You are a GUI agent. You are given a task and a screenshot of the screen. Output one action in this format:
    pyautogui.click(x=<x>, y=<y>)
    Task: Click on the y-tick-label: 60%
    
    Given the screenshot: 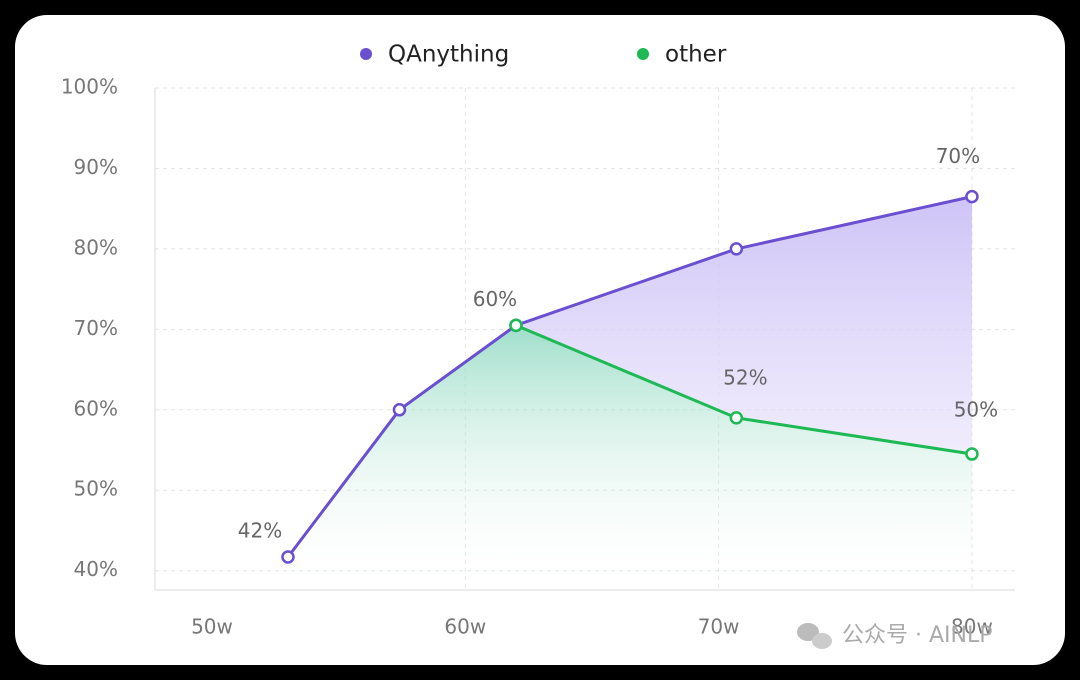 What is the action you would take?
    pyautogui.click(x=96, y=408)
    